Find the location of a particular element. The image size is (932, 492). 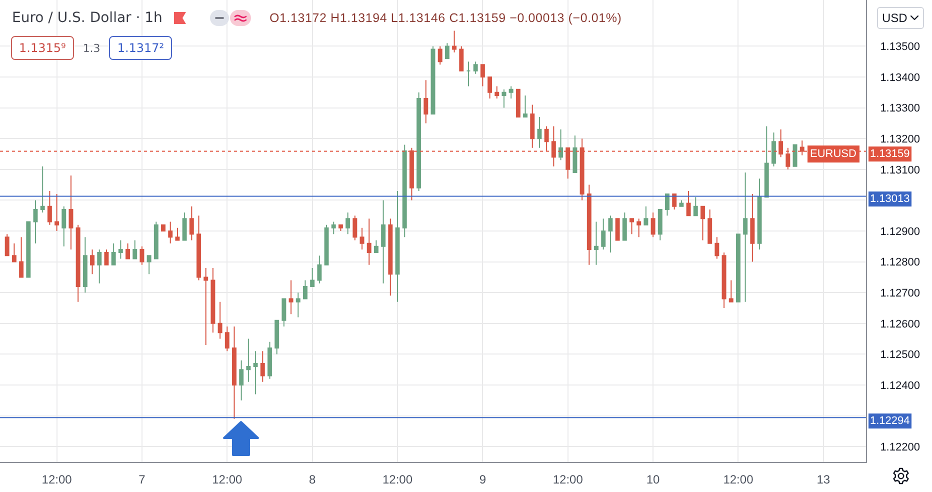

y-tick-label: 1.12600 is located at coordinates (900, 324).